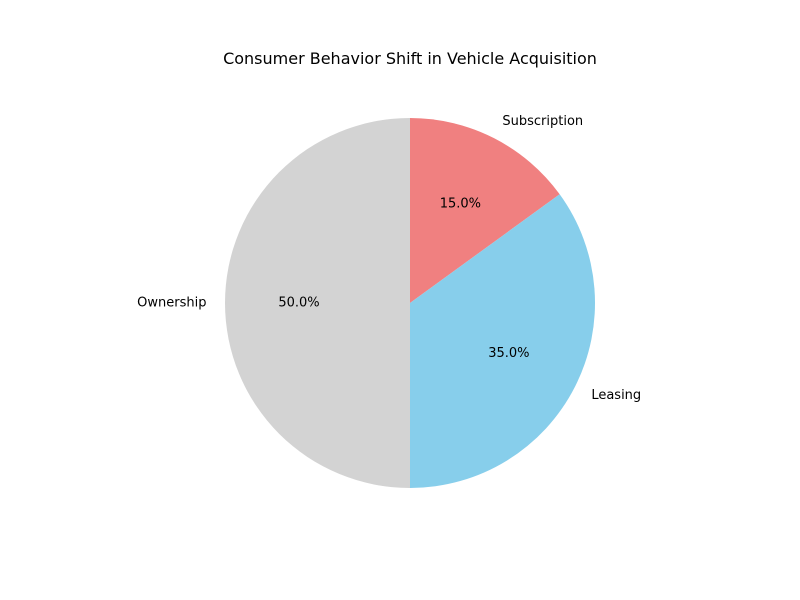 Image resolution: width=800 pixels, height=600 pixels. Describe the element at coordinates (171, 303) in the screenshot. I see `pie-label-ownership: Ownership` at that location.